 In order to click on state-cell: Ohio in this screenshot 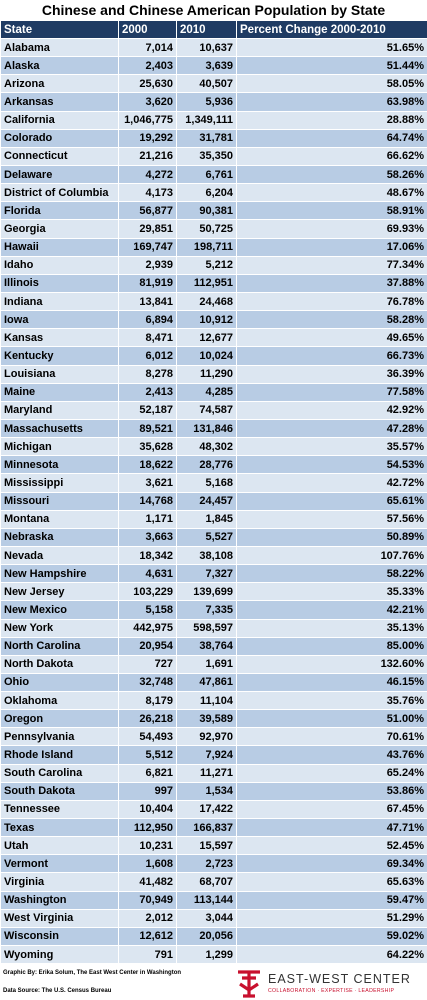, I will do `click(59, 682)`.